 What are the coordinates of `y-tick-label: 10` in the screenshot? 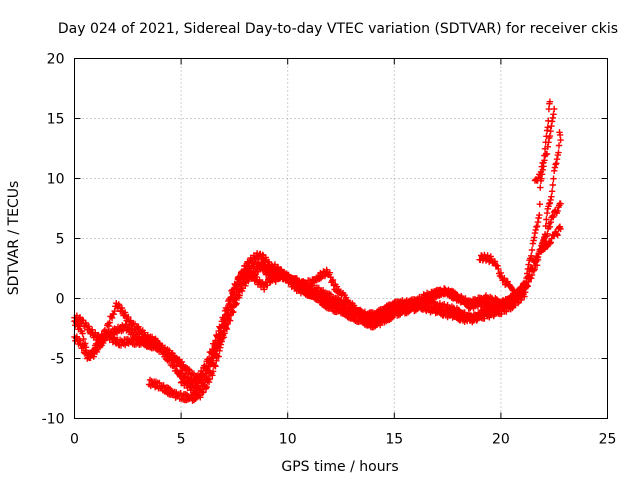 It's located at (56, 180).